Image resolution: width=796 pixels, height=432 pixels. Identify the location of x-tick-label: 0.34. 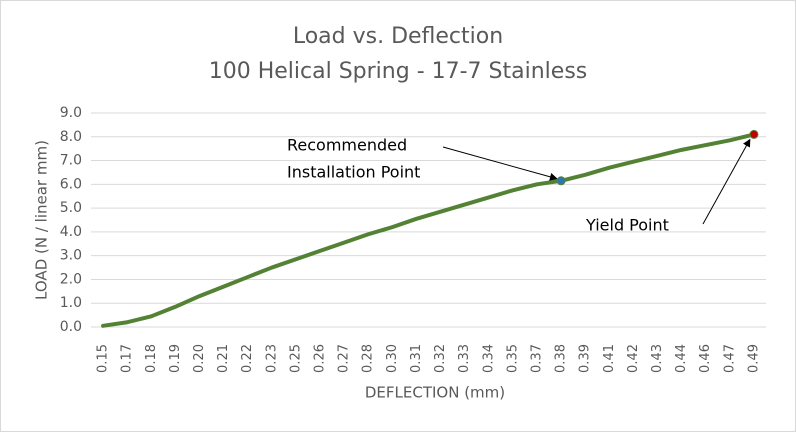
(488, 358).